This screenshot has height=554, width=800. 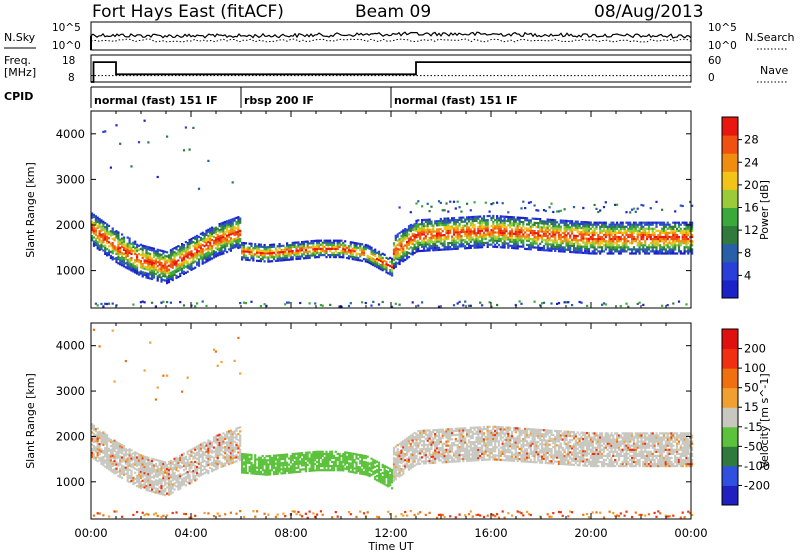 What do you see at coordinates (20, 72) in the screenshot?
I see `freq-label-line2: [MHz]` at bounding box center [20, 72].